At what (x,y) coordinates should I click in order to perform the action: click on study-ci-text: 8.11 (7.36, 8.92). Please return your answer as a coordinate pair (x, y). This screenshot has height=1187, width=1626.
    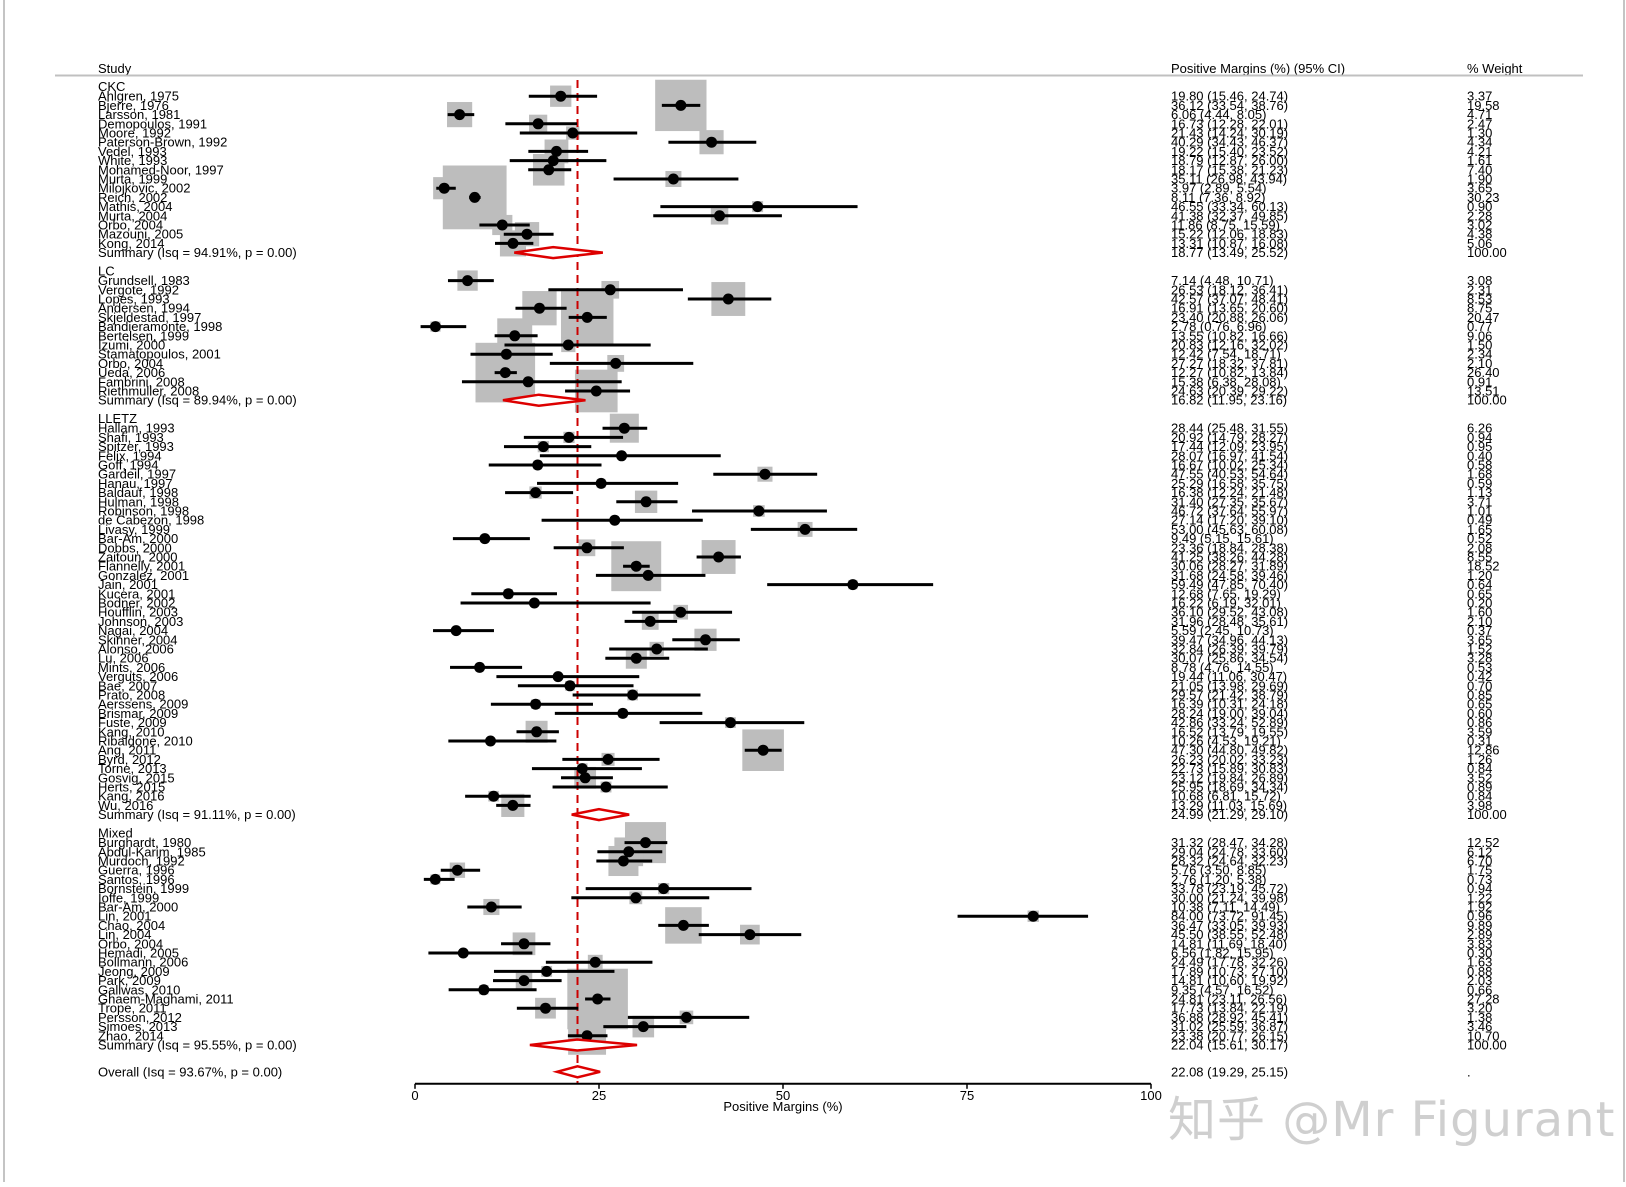
    Looking at the image, I should click on (1218, 197).